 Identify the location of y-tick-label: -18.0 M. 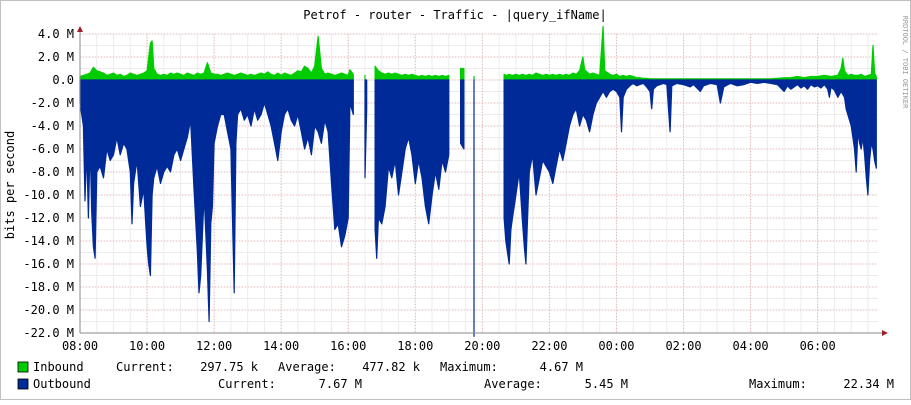
(48, 287).